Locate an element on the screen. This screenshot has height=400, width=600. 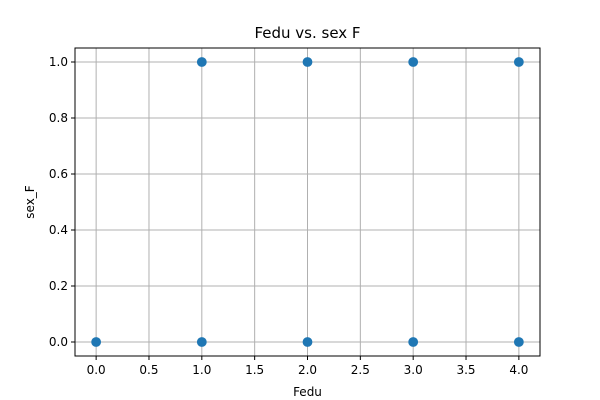
x-tick-label: 2.5 is located at coordinates (360, 370).